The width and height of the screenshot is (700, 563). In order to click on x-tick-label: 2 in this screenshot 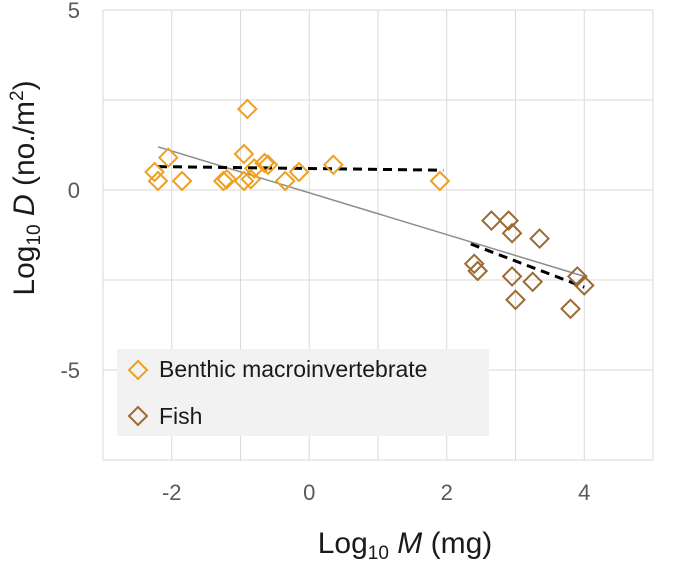, I will do `click(447, 492)`.